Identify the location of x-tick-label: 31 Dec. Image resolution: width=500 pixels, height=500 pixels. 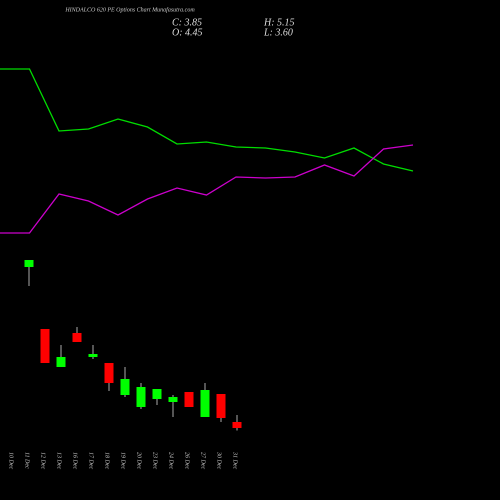
(235, 460).